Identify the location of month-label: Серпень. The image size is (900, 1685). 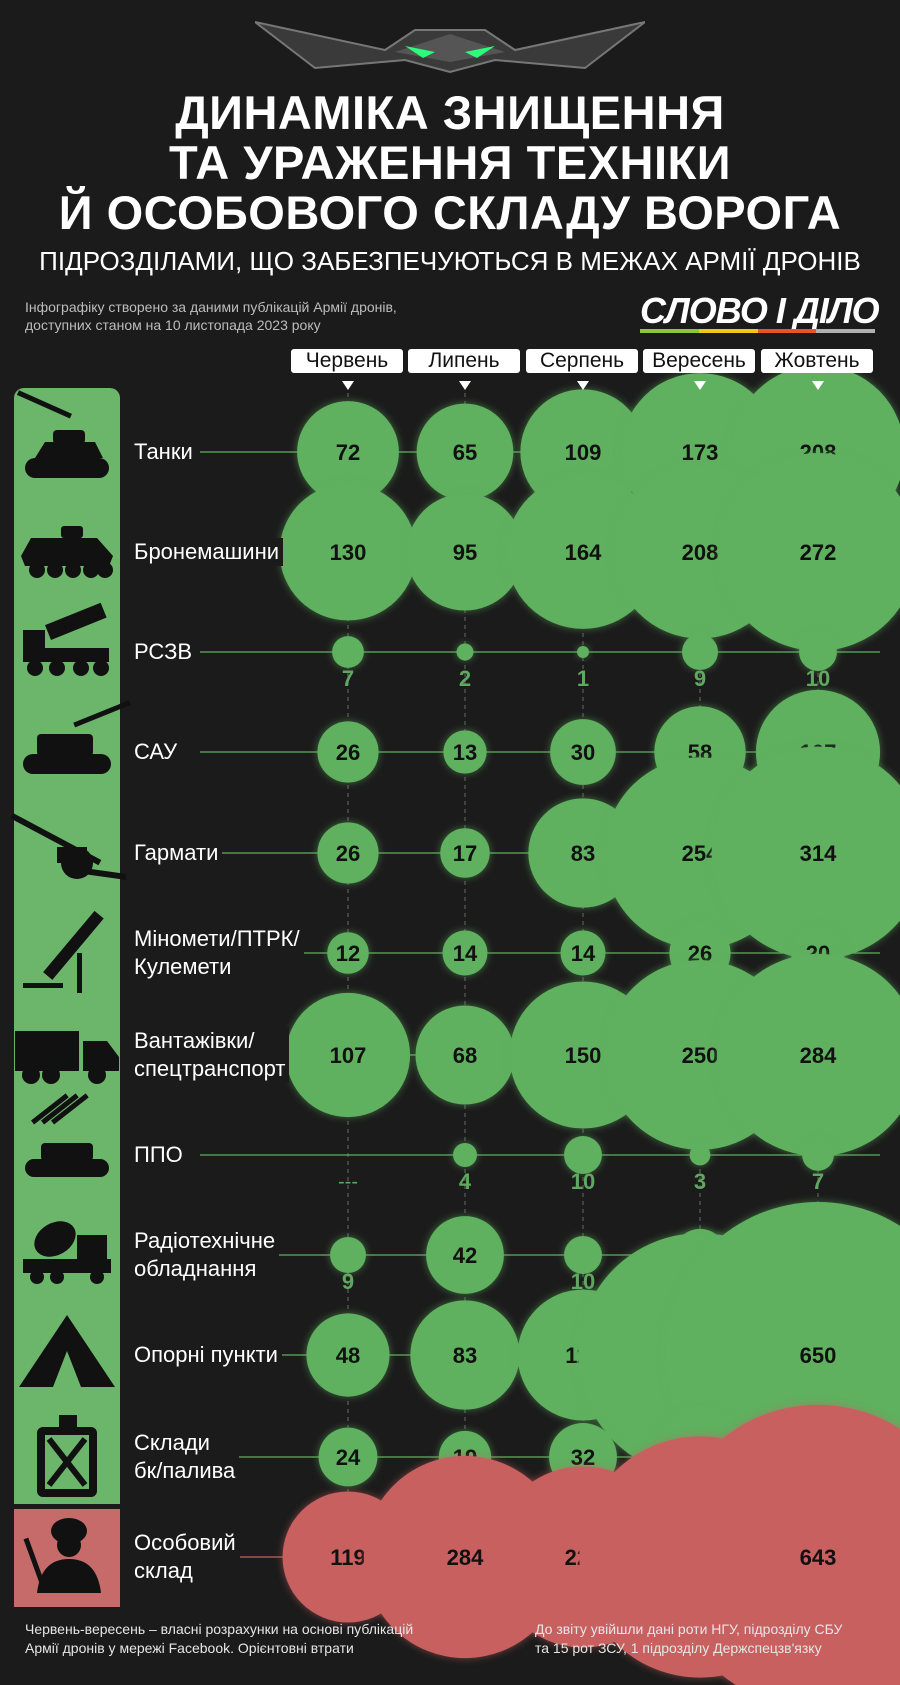
(582, 361).